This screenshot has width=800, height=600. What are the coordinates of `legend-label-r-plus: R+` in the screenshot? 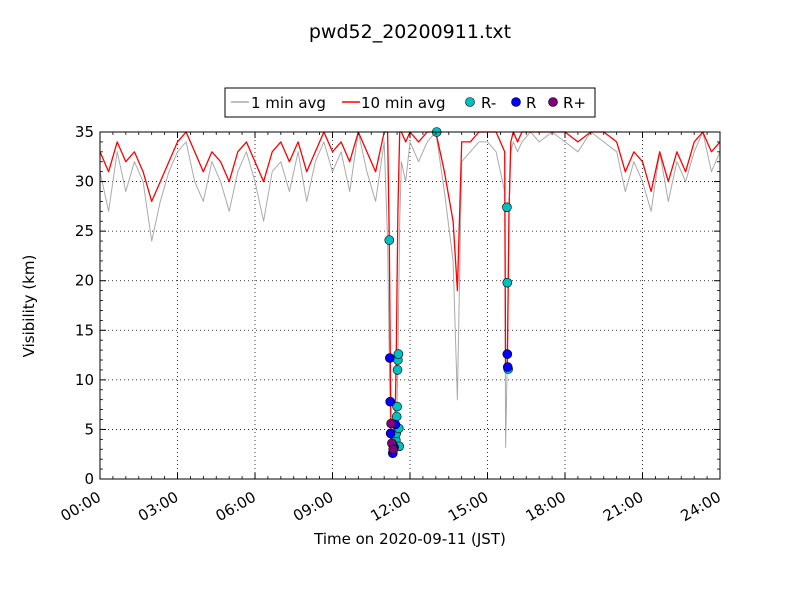 It's located at (574, 103).